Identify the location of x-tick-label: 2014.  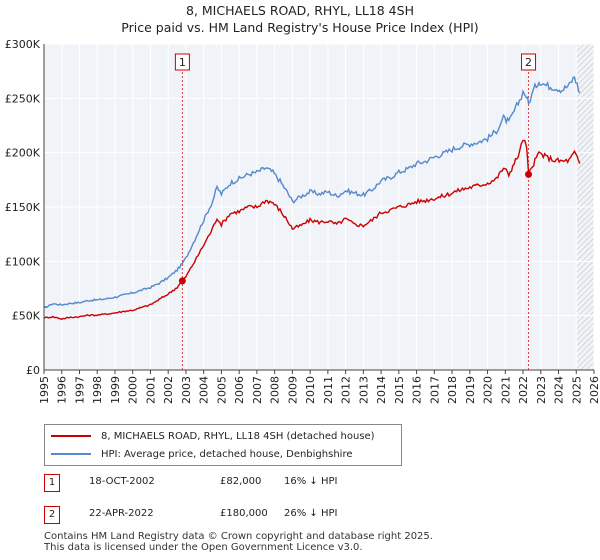
(381, 390).